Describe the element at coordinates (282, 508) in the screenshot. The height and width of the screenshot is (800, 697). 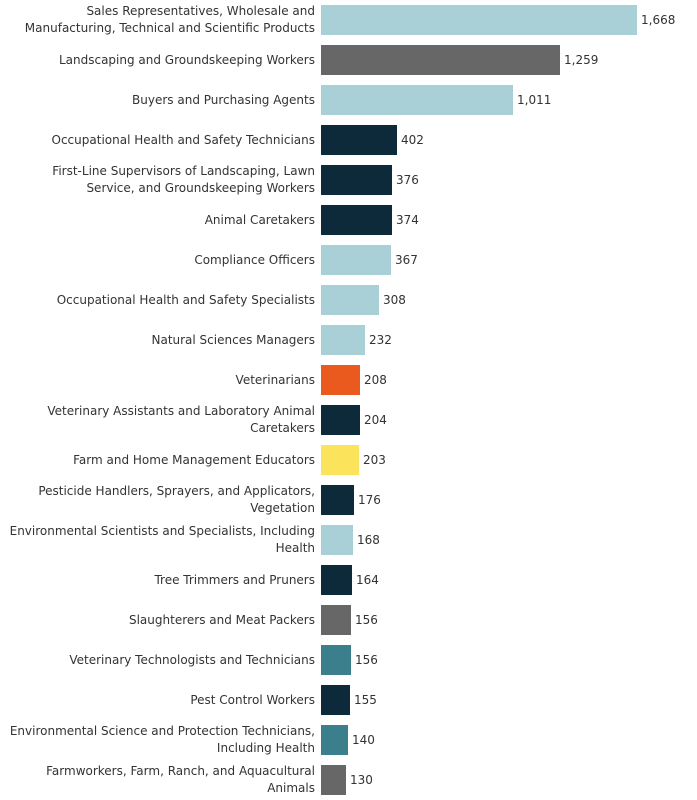
I see `category-label-line: Vegetation` at that location.